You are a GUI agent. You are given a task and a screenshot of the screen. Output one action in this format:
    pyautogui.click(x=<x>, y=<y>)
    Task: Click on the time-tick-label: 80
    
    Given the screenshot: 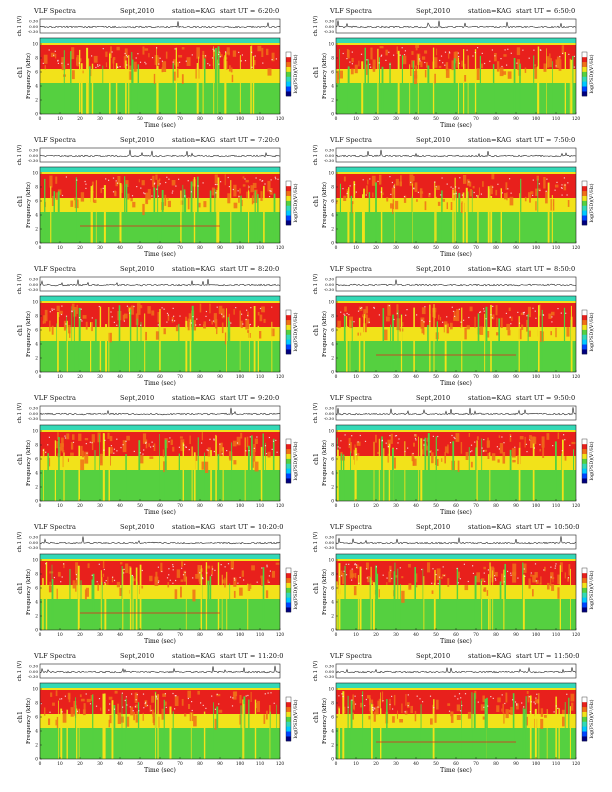 What is the action you would take?
    pyautogui.click(x=496, y=764)
    